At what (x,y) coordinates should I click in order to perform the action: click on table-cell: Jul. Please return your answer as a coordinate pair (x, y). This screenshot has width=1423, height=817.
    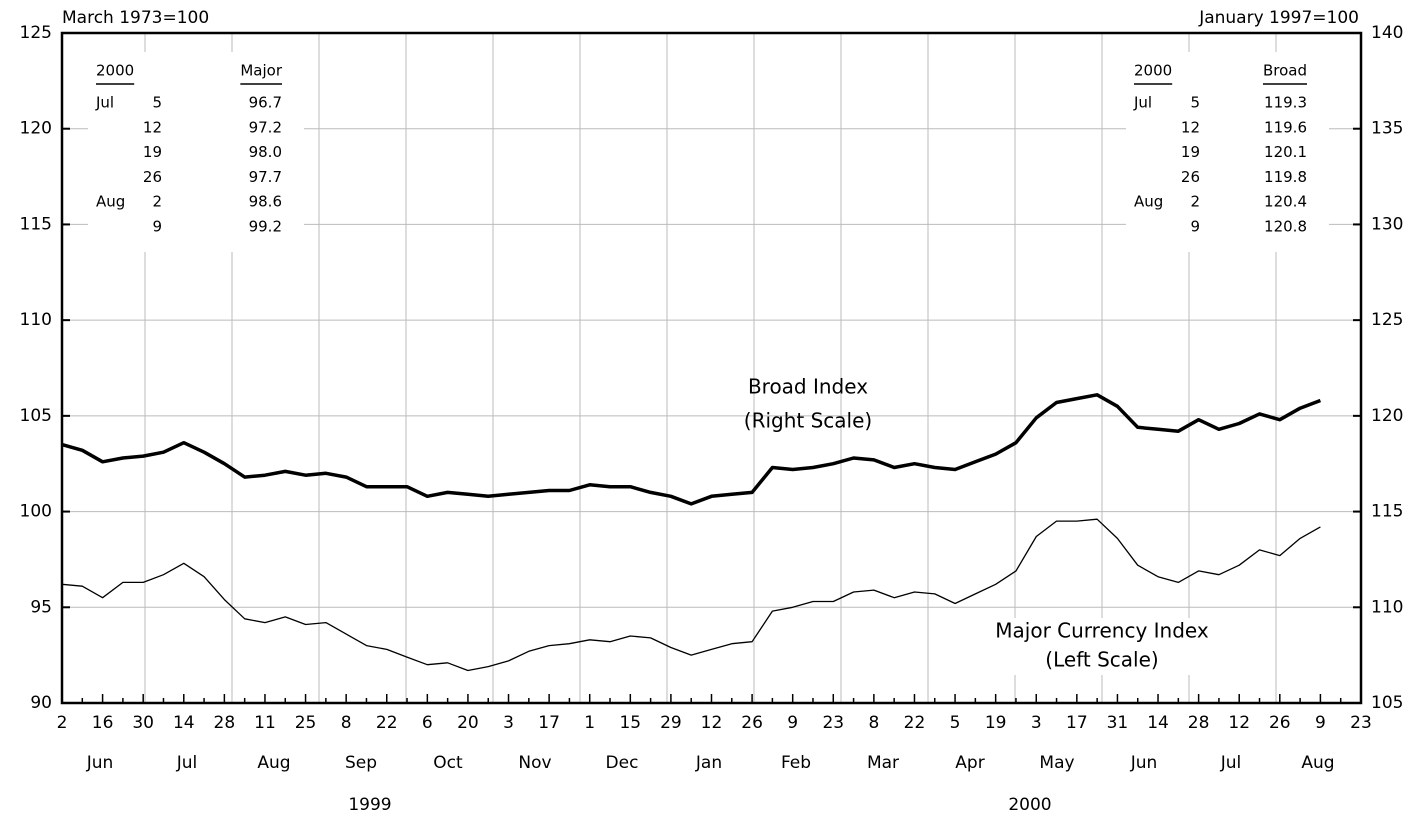
    Looking at the image, I should click on (104, 103).